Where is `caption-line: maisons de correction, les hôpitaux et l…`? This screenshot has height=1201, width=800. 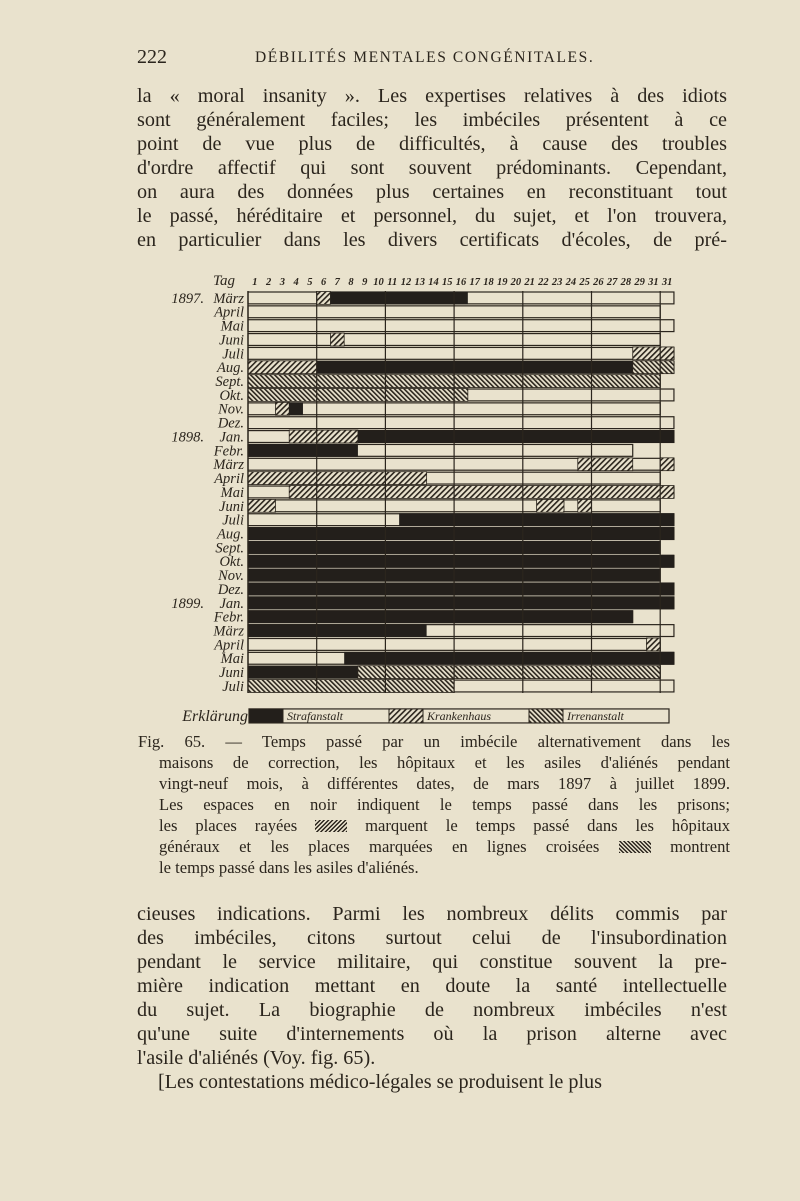 caption-line: maisons de correction, les hôpitaux et l… is located at coordinates (444, 762).